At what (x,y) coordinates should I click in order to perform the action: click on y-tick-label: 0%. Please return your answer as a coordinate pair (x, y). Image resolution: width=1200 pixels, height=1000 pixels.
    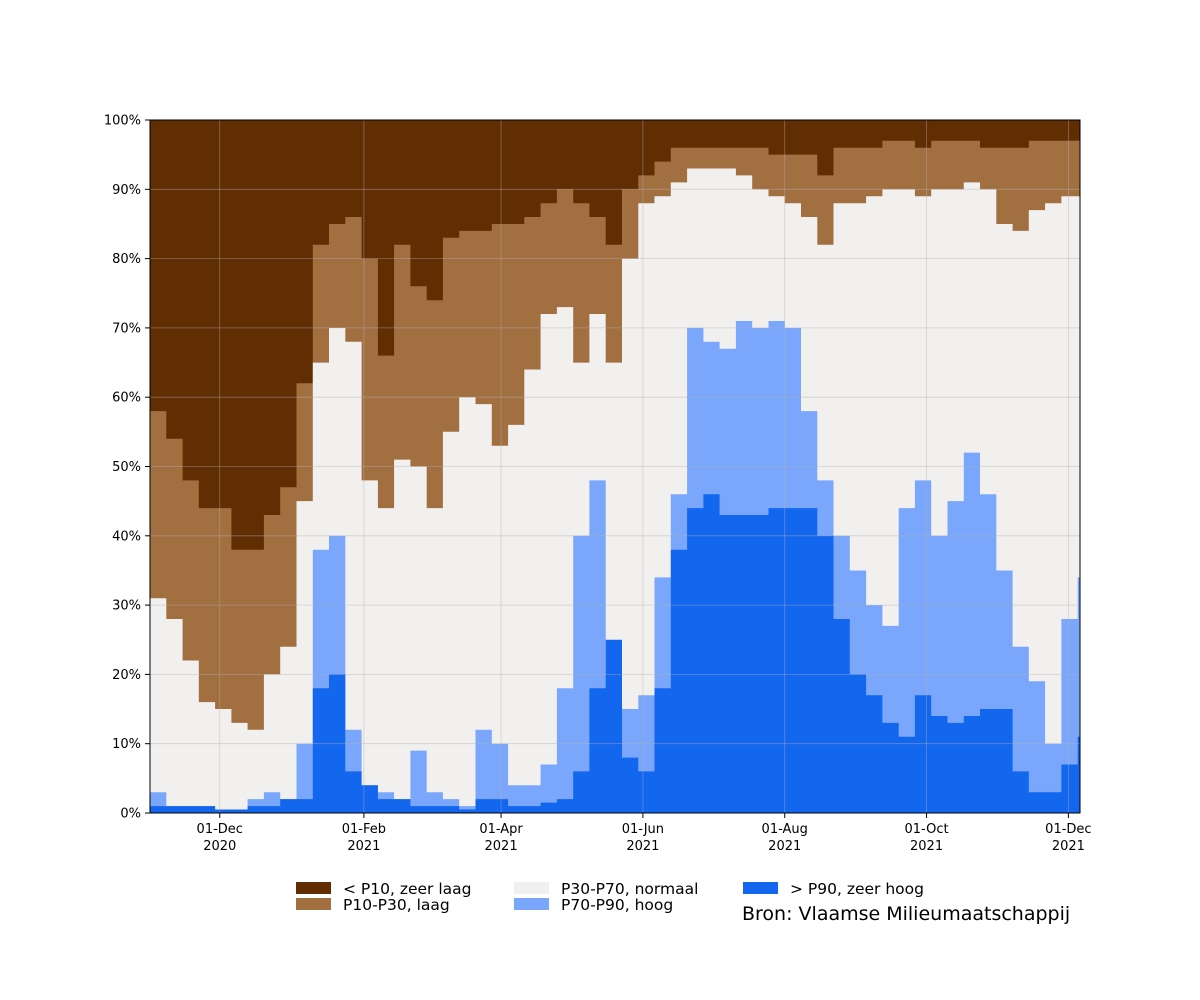
    Looking at the image, I should click on (130, 814).